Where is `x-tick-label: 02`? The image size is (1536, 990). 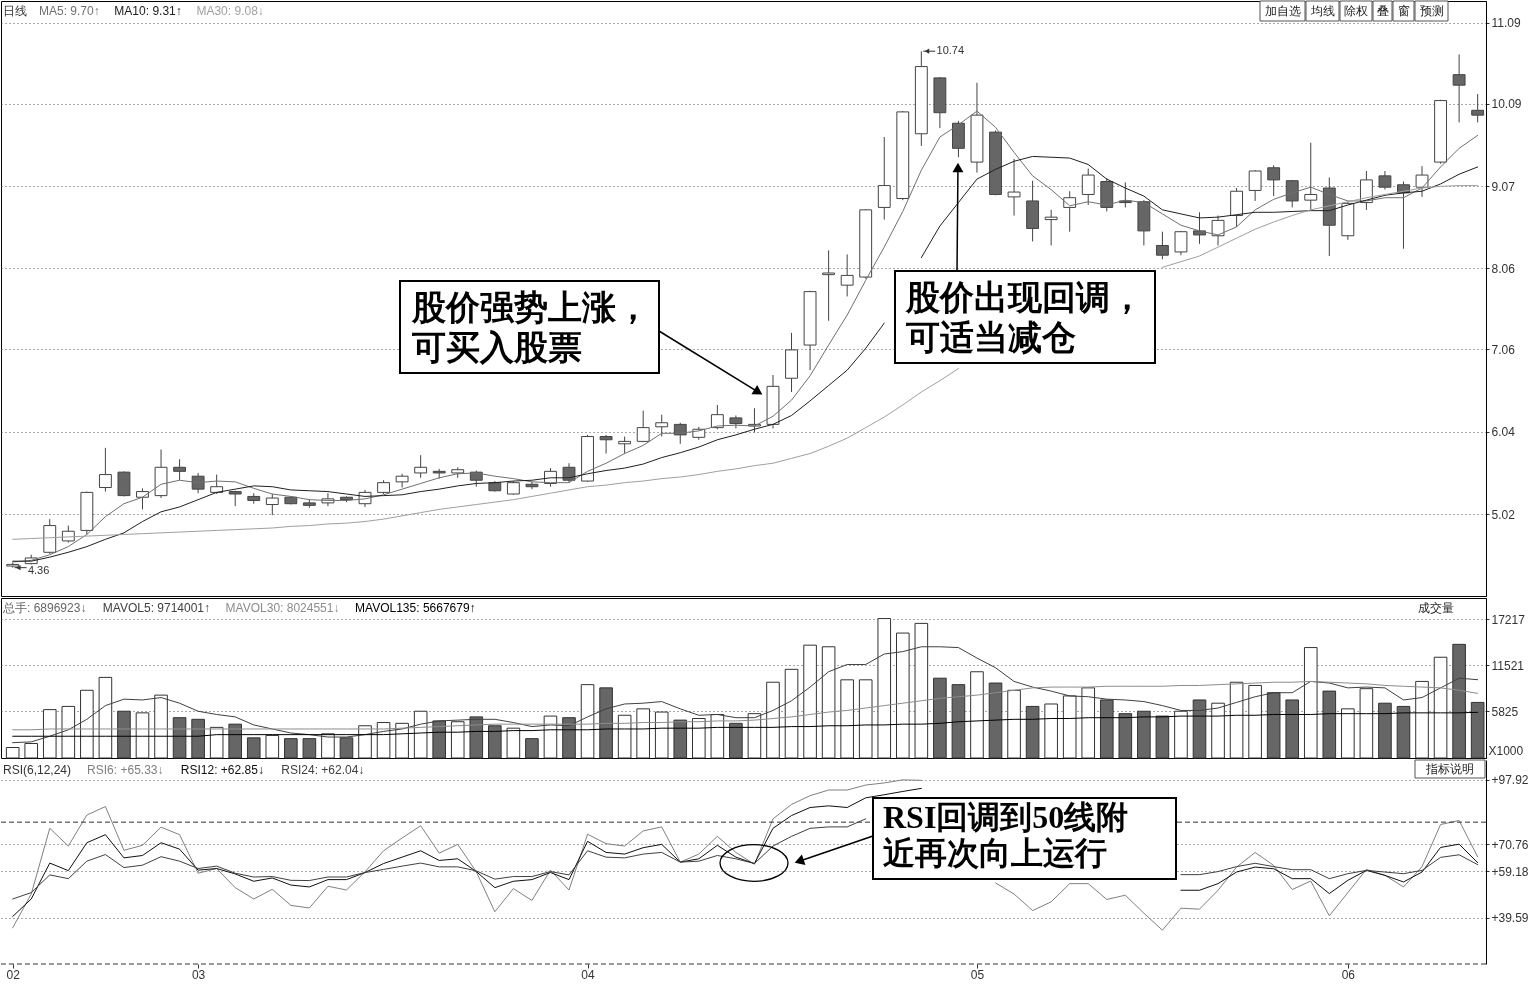
x-tick-label: 02 is located at coordinates (13, 974).